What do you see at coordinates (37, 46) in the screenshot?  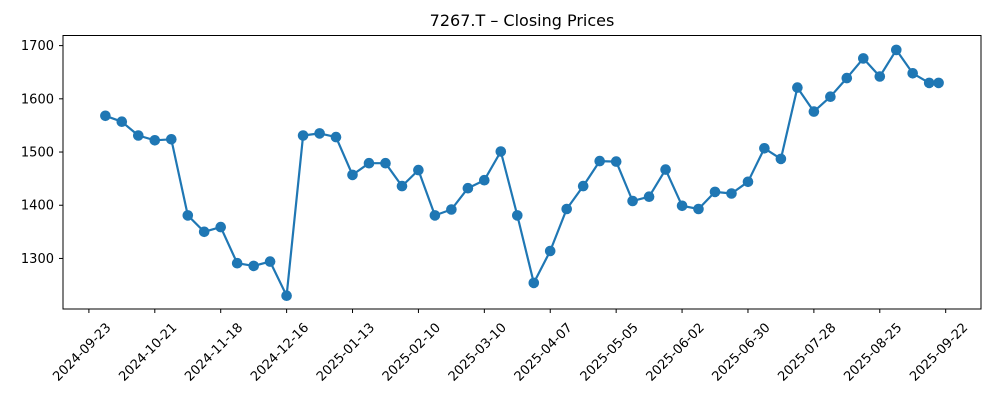 I see `y-tick-label: 1700` at bounding box center [37, 46].